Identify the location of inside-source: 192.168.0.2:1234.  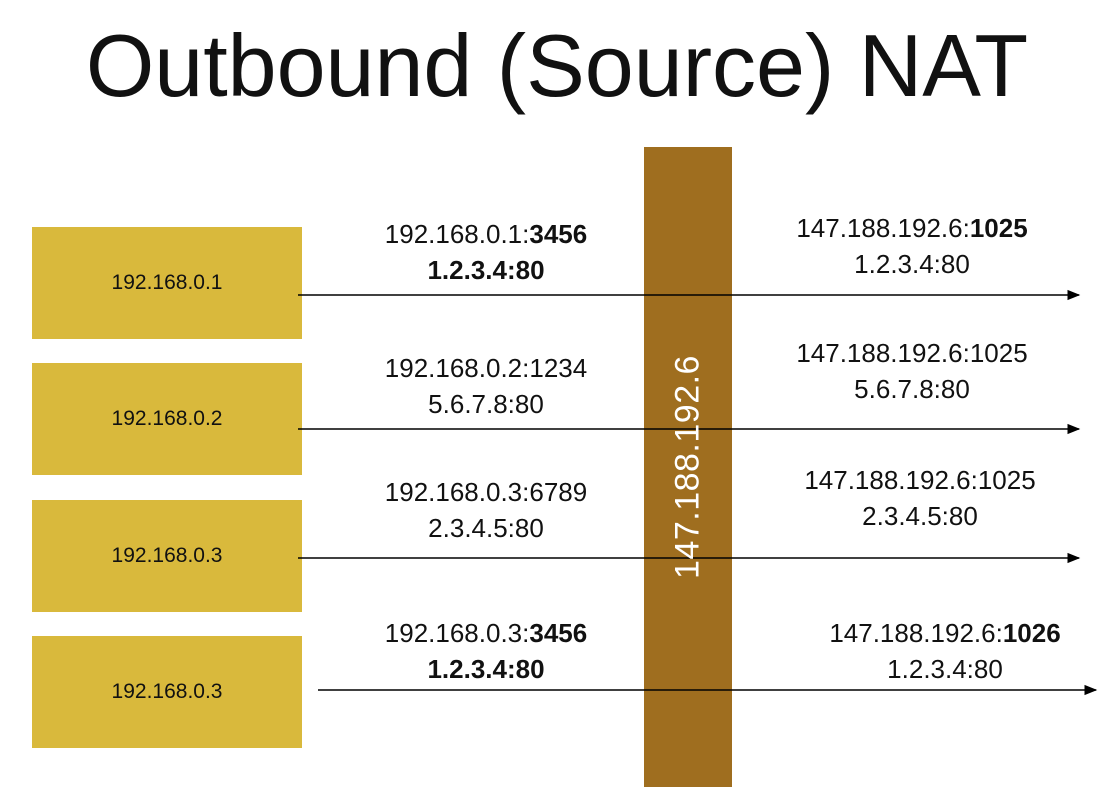
(486, 368).